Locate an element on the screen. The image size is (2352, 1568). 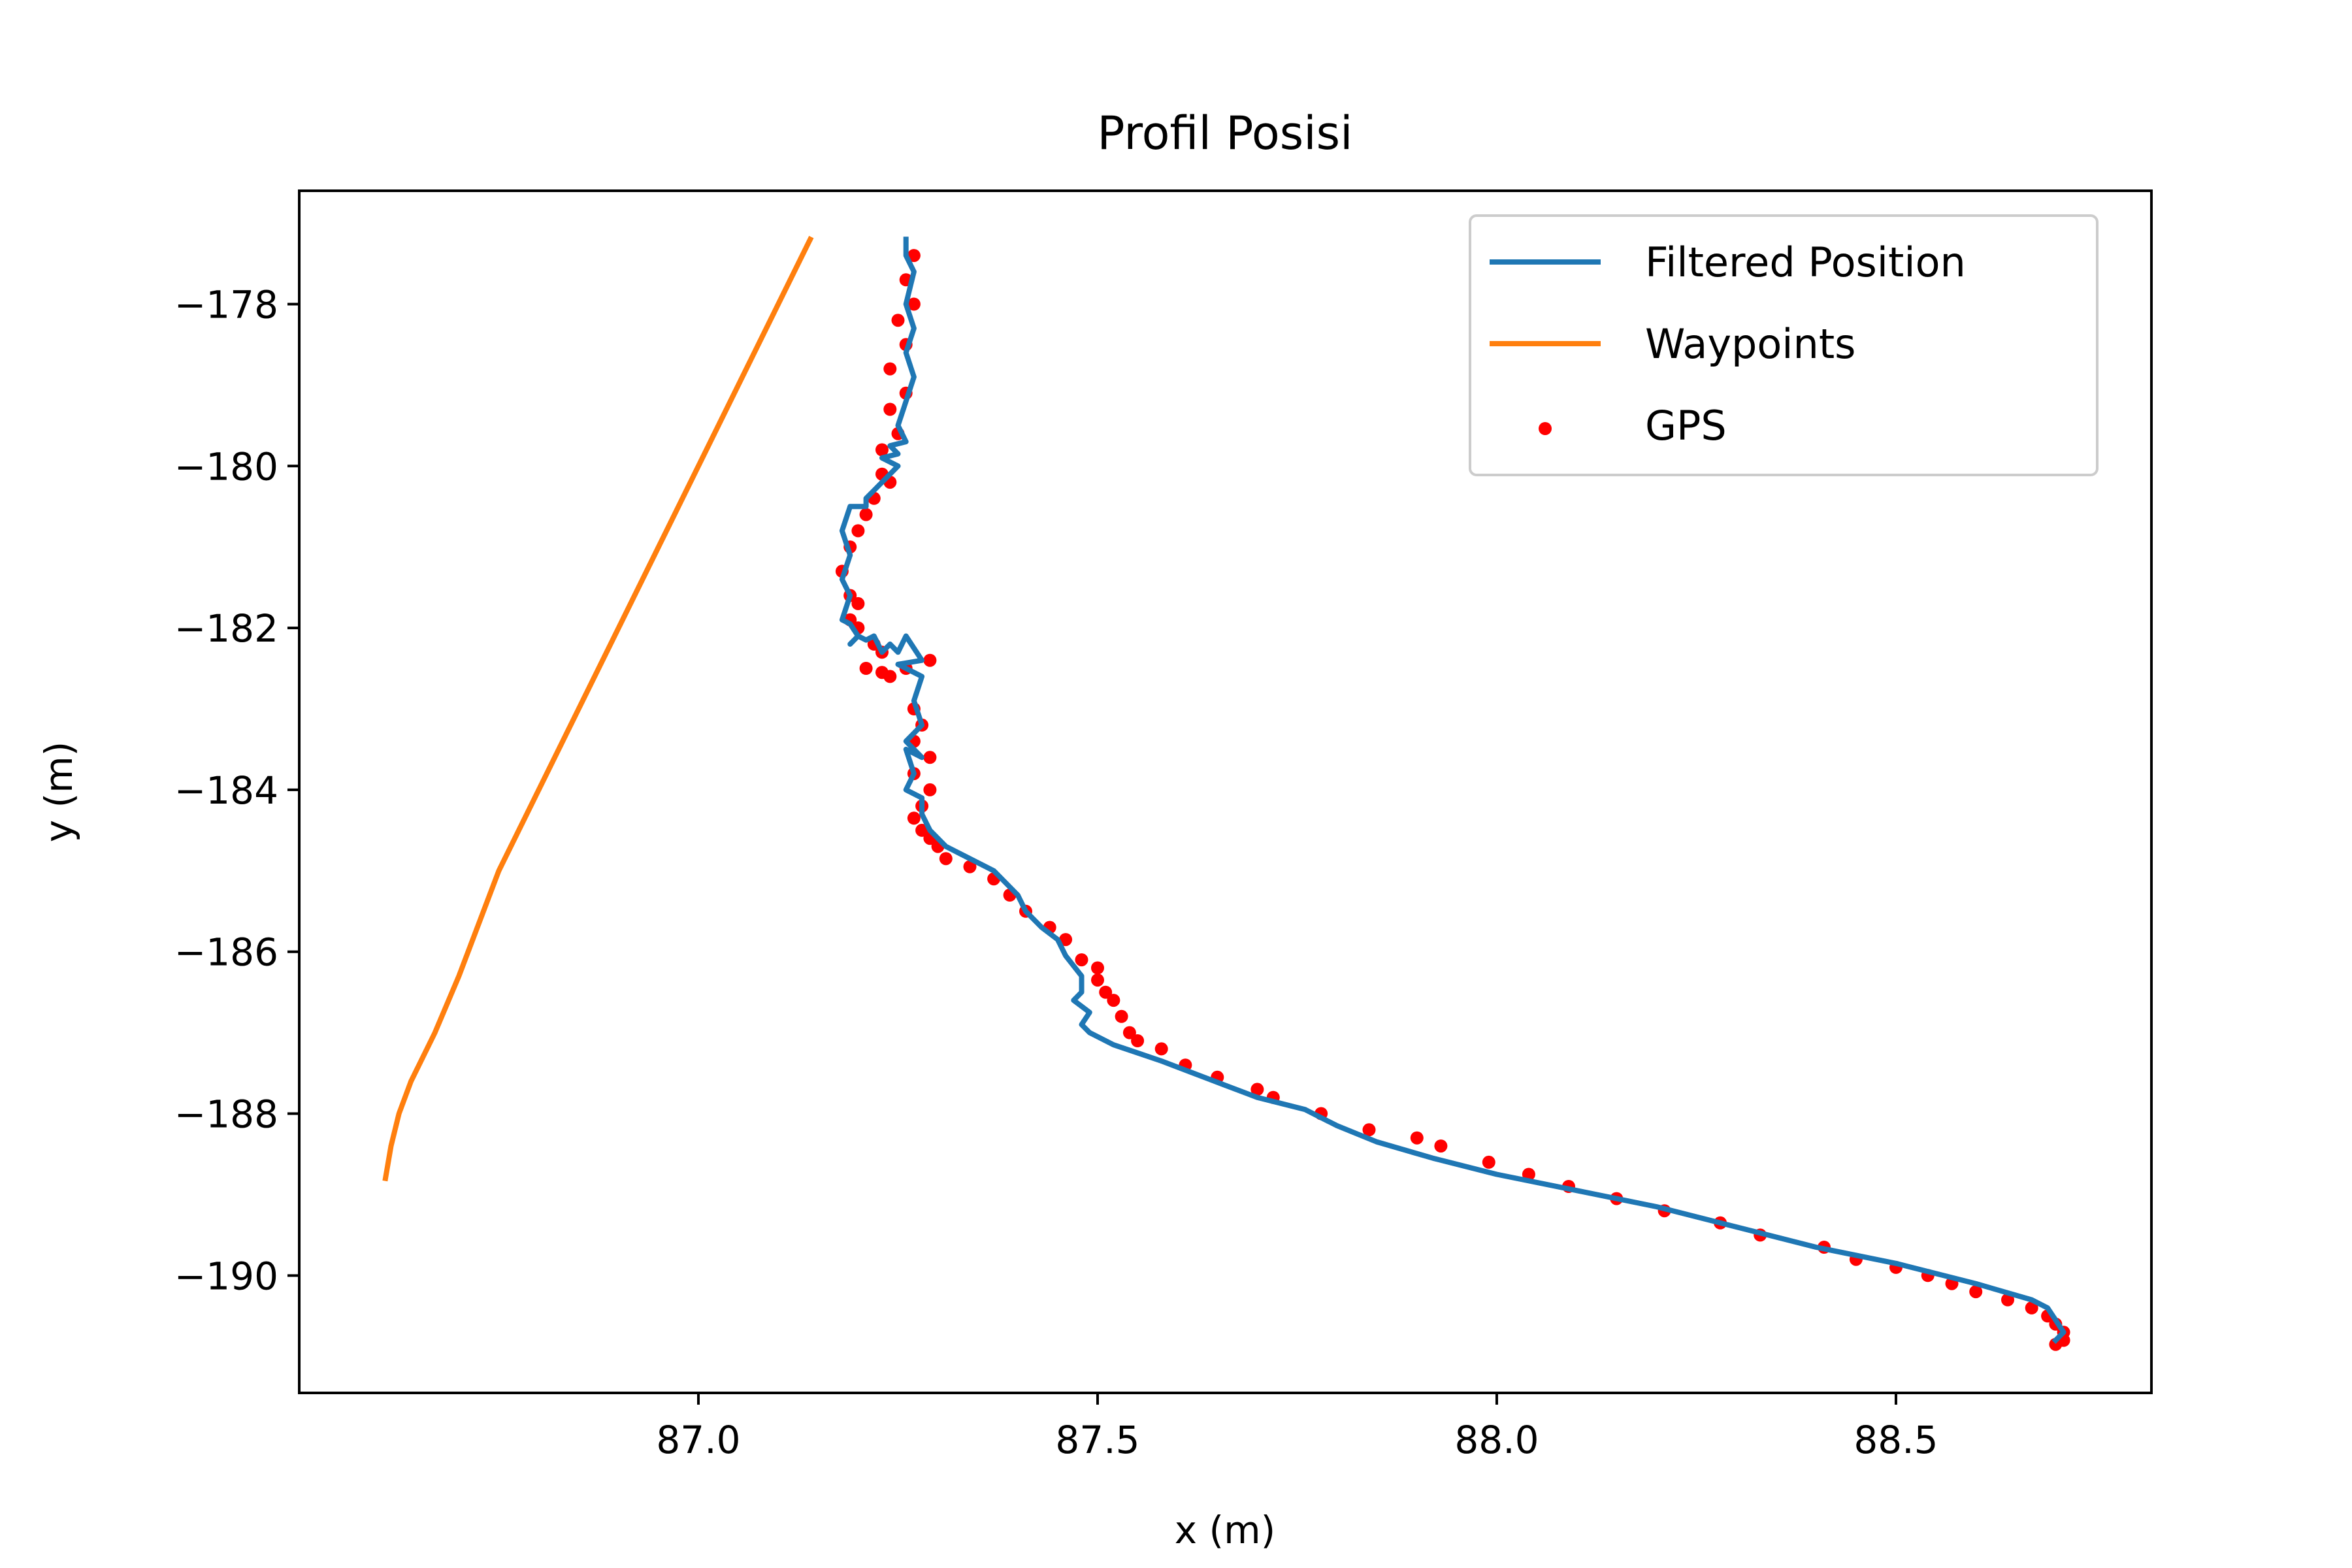
y-tick-label: −188 is located at coordinates (226, 1114).